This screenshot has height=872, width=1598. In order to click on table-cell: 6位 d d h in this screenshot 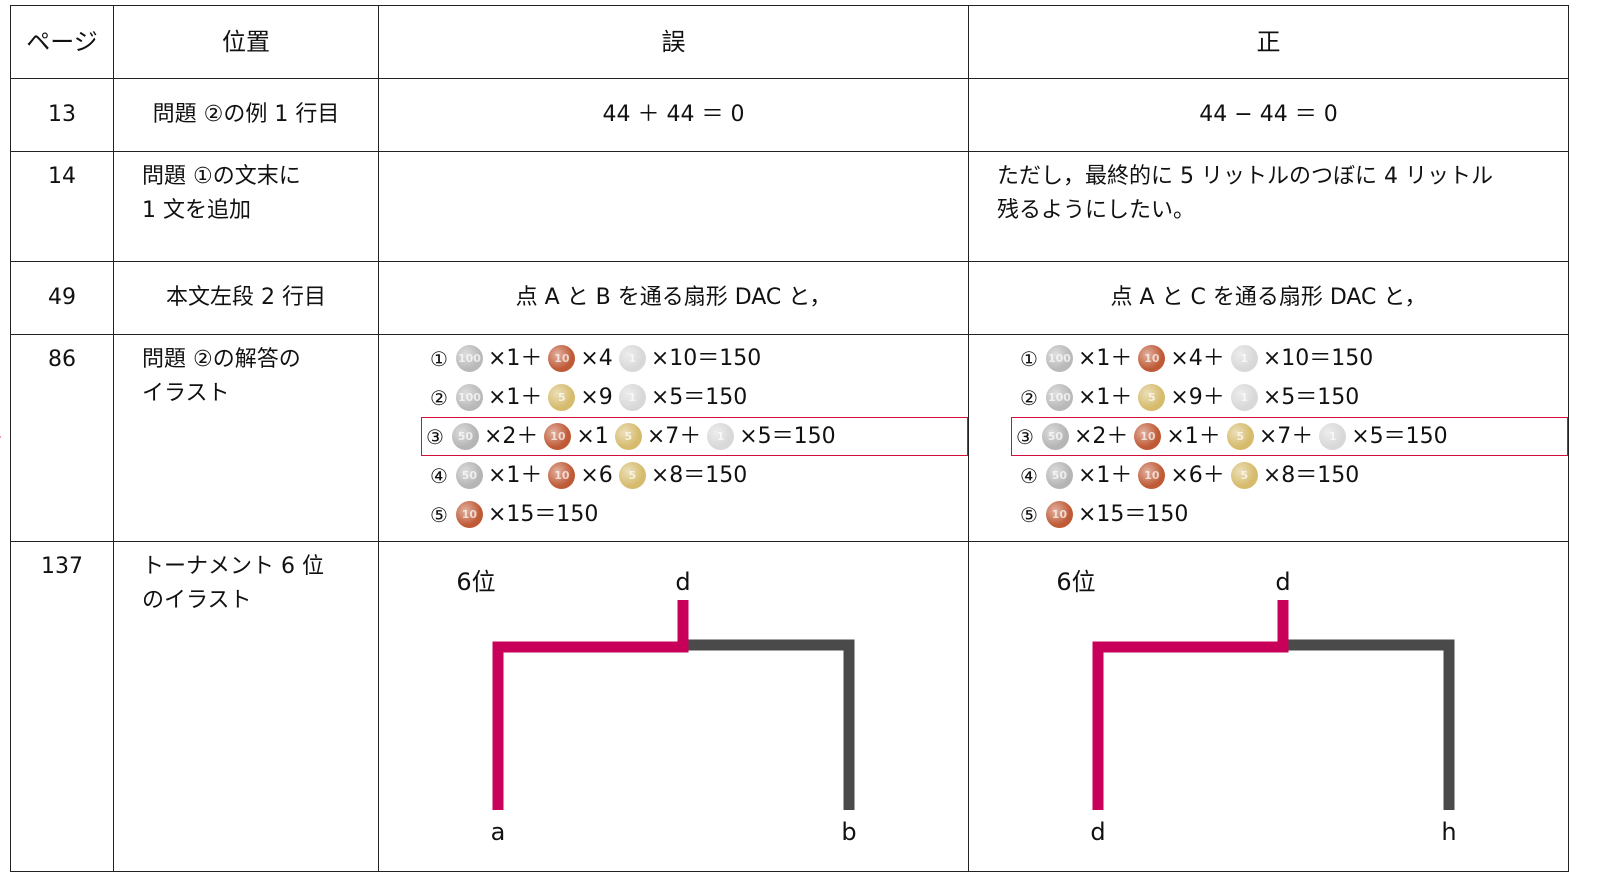, I will do `click(1268, 706)`.